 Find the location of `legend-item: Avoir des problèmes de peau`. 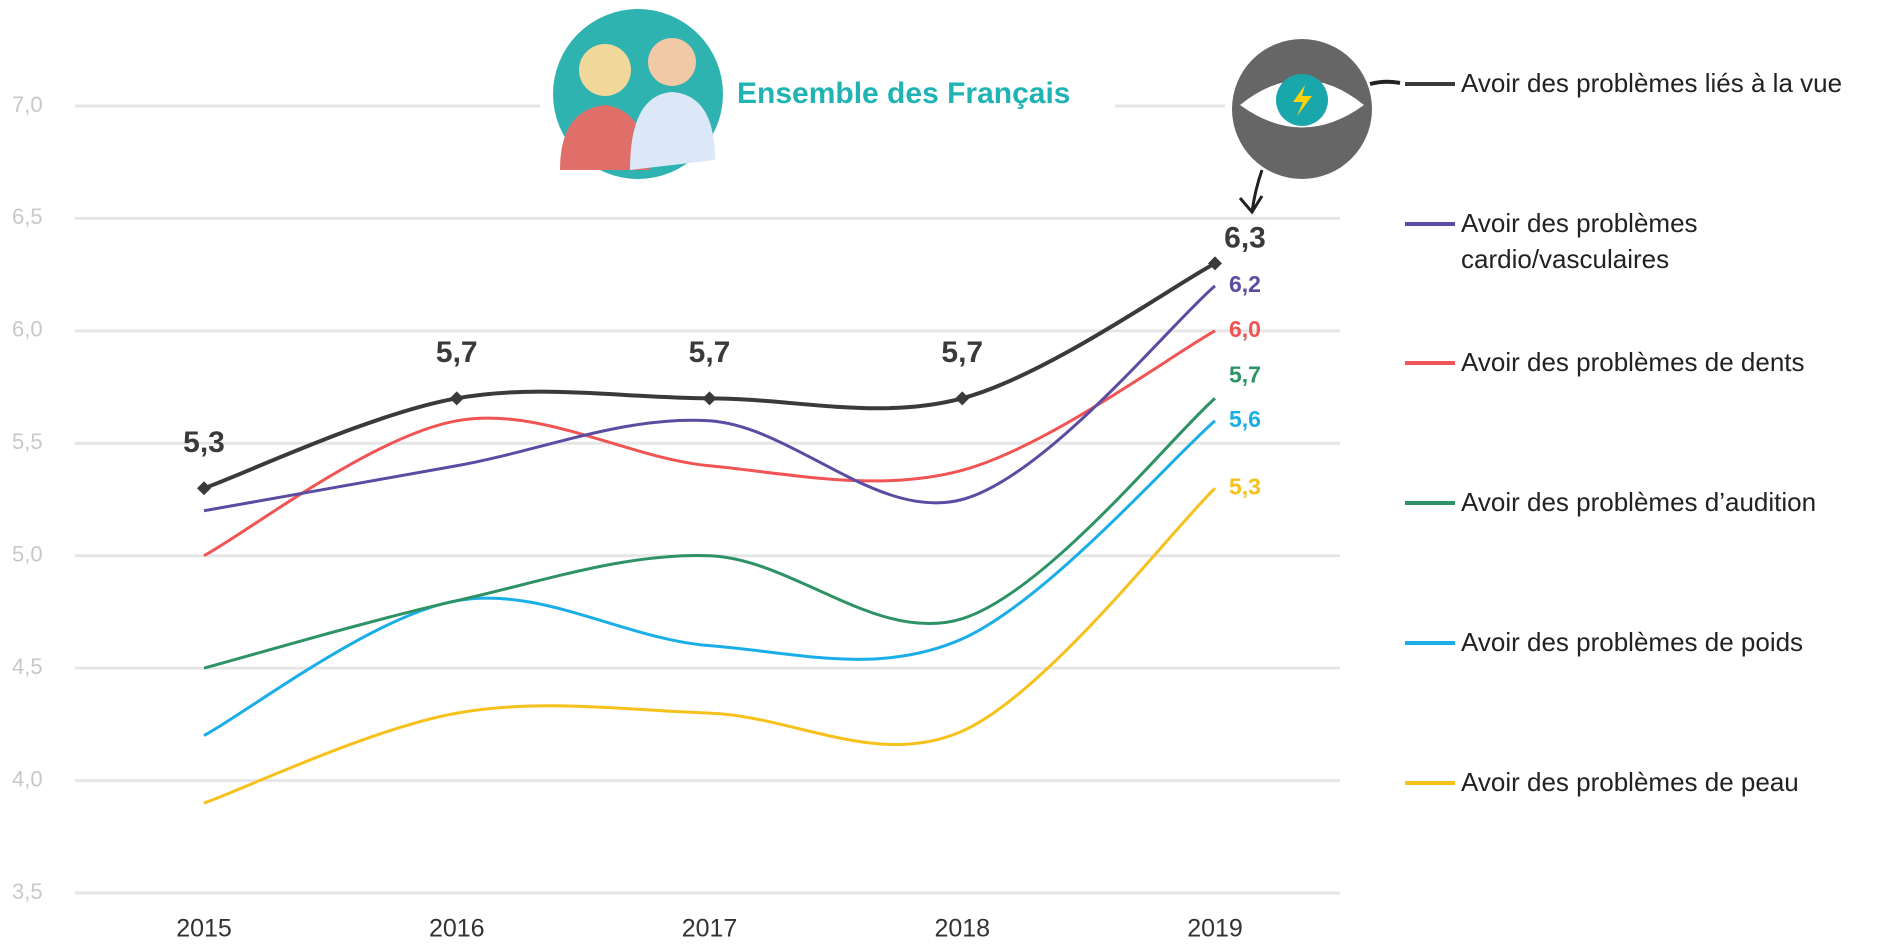

legend-item: Avoir des problèmes de peau is located at coordinates (1645, 782).